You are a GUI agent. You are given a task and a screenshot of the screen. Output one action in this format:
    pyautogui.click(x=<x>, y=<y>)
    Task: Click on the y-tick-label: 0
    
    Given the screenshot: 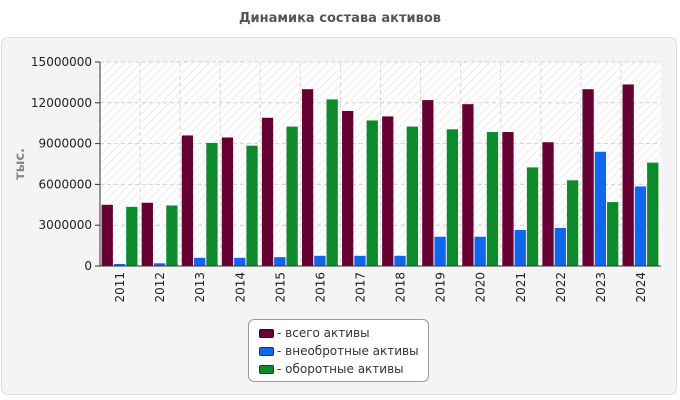 What is the action you would take?
    pyautogui.click(x=88, y=266)
    